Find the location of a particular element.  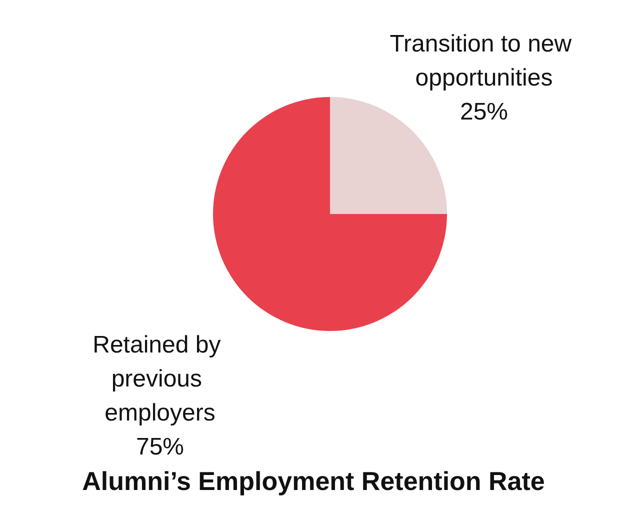

slice-label: Retained by previous employers is located at coordinates (160, 379).